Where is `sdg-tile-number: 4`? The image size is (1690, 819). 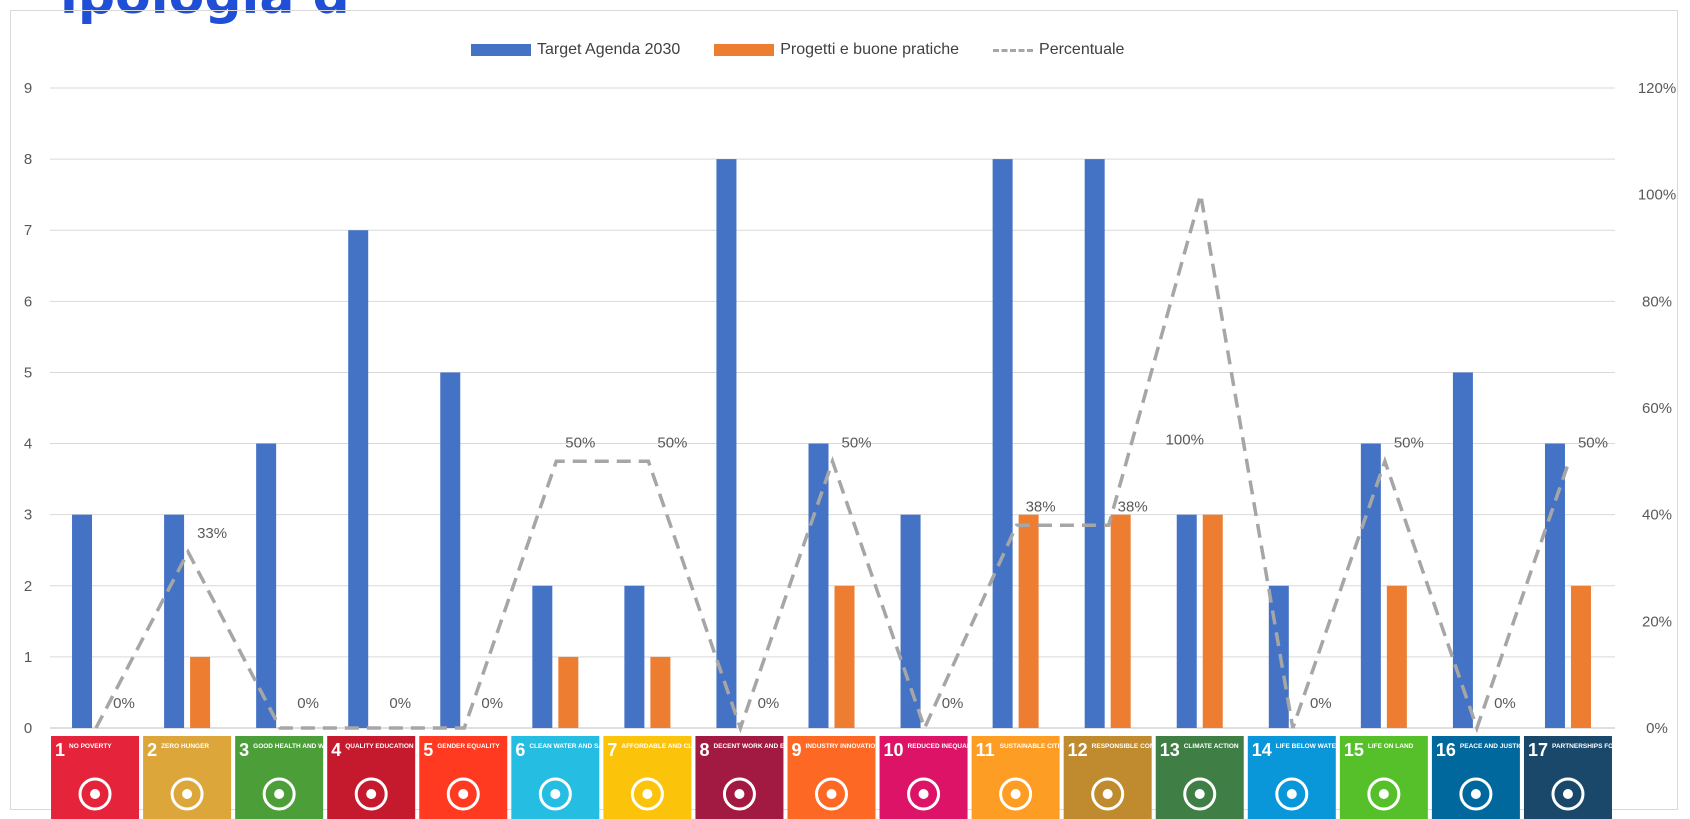 sdg-tile-number: 4 is located at coordinates (336, 750).